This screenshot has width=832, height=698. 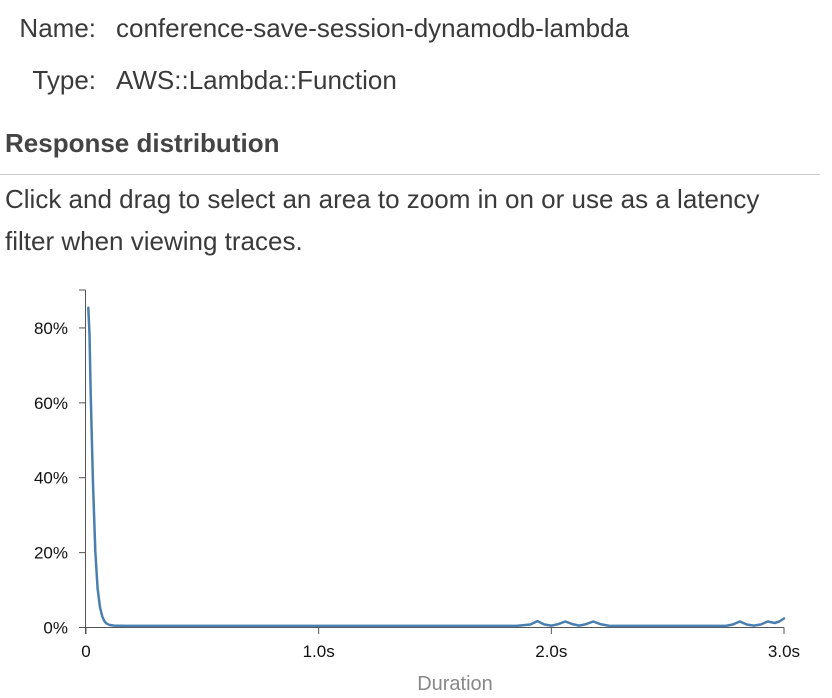 What do you see at coordinates (455, 684) in the screenshot?
I see `x-axis-title: Duration` at bounding box center [455, 684].